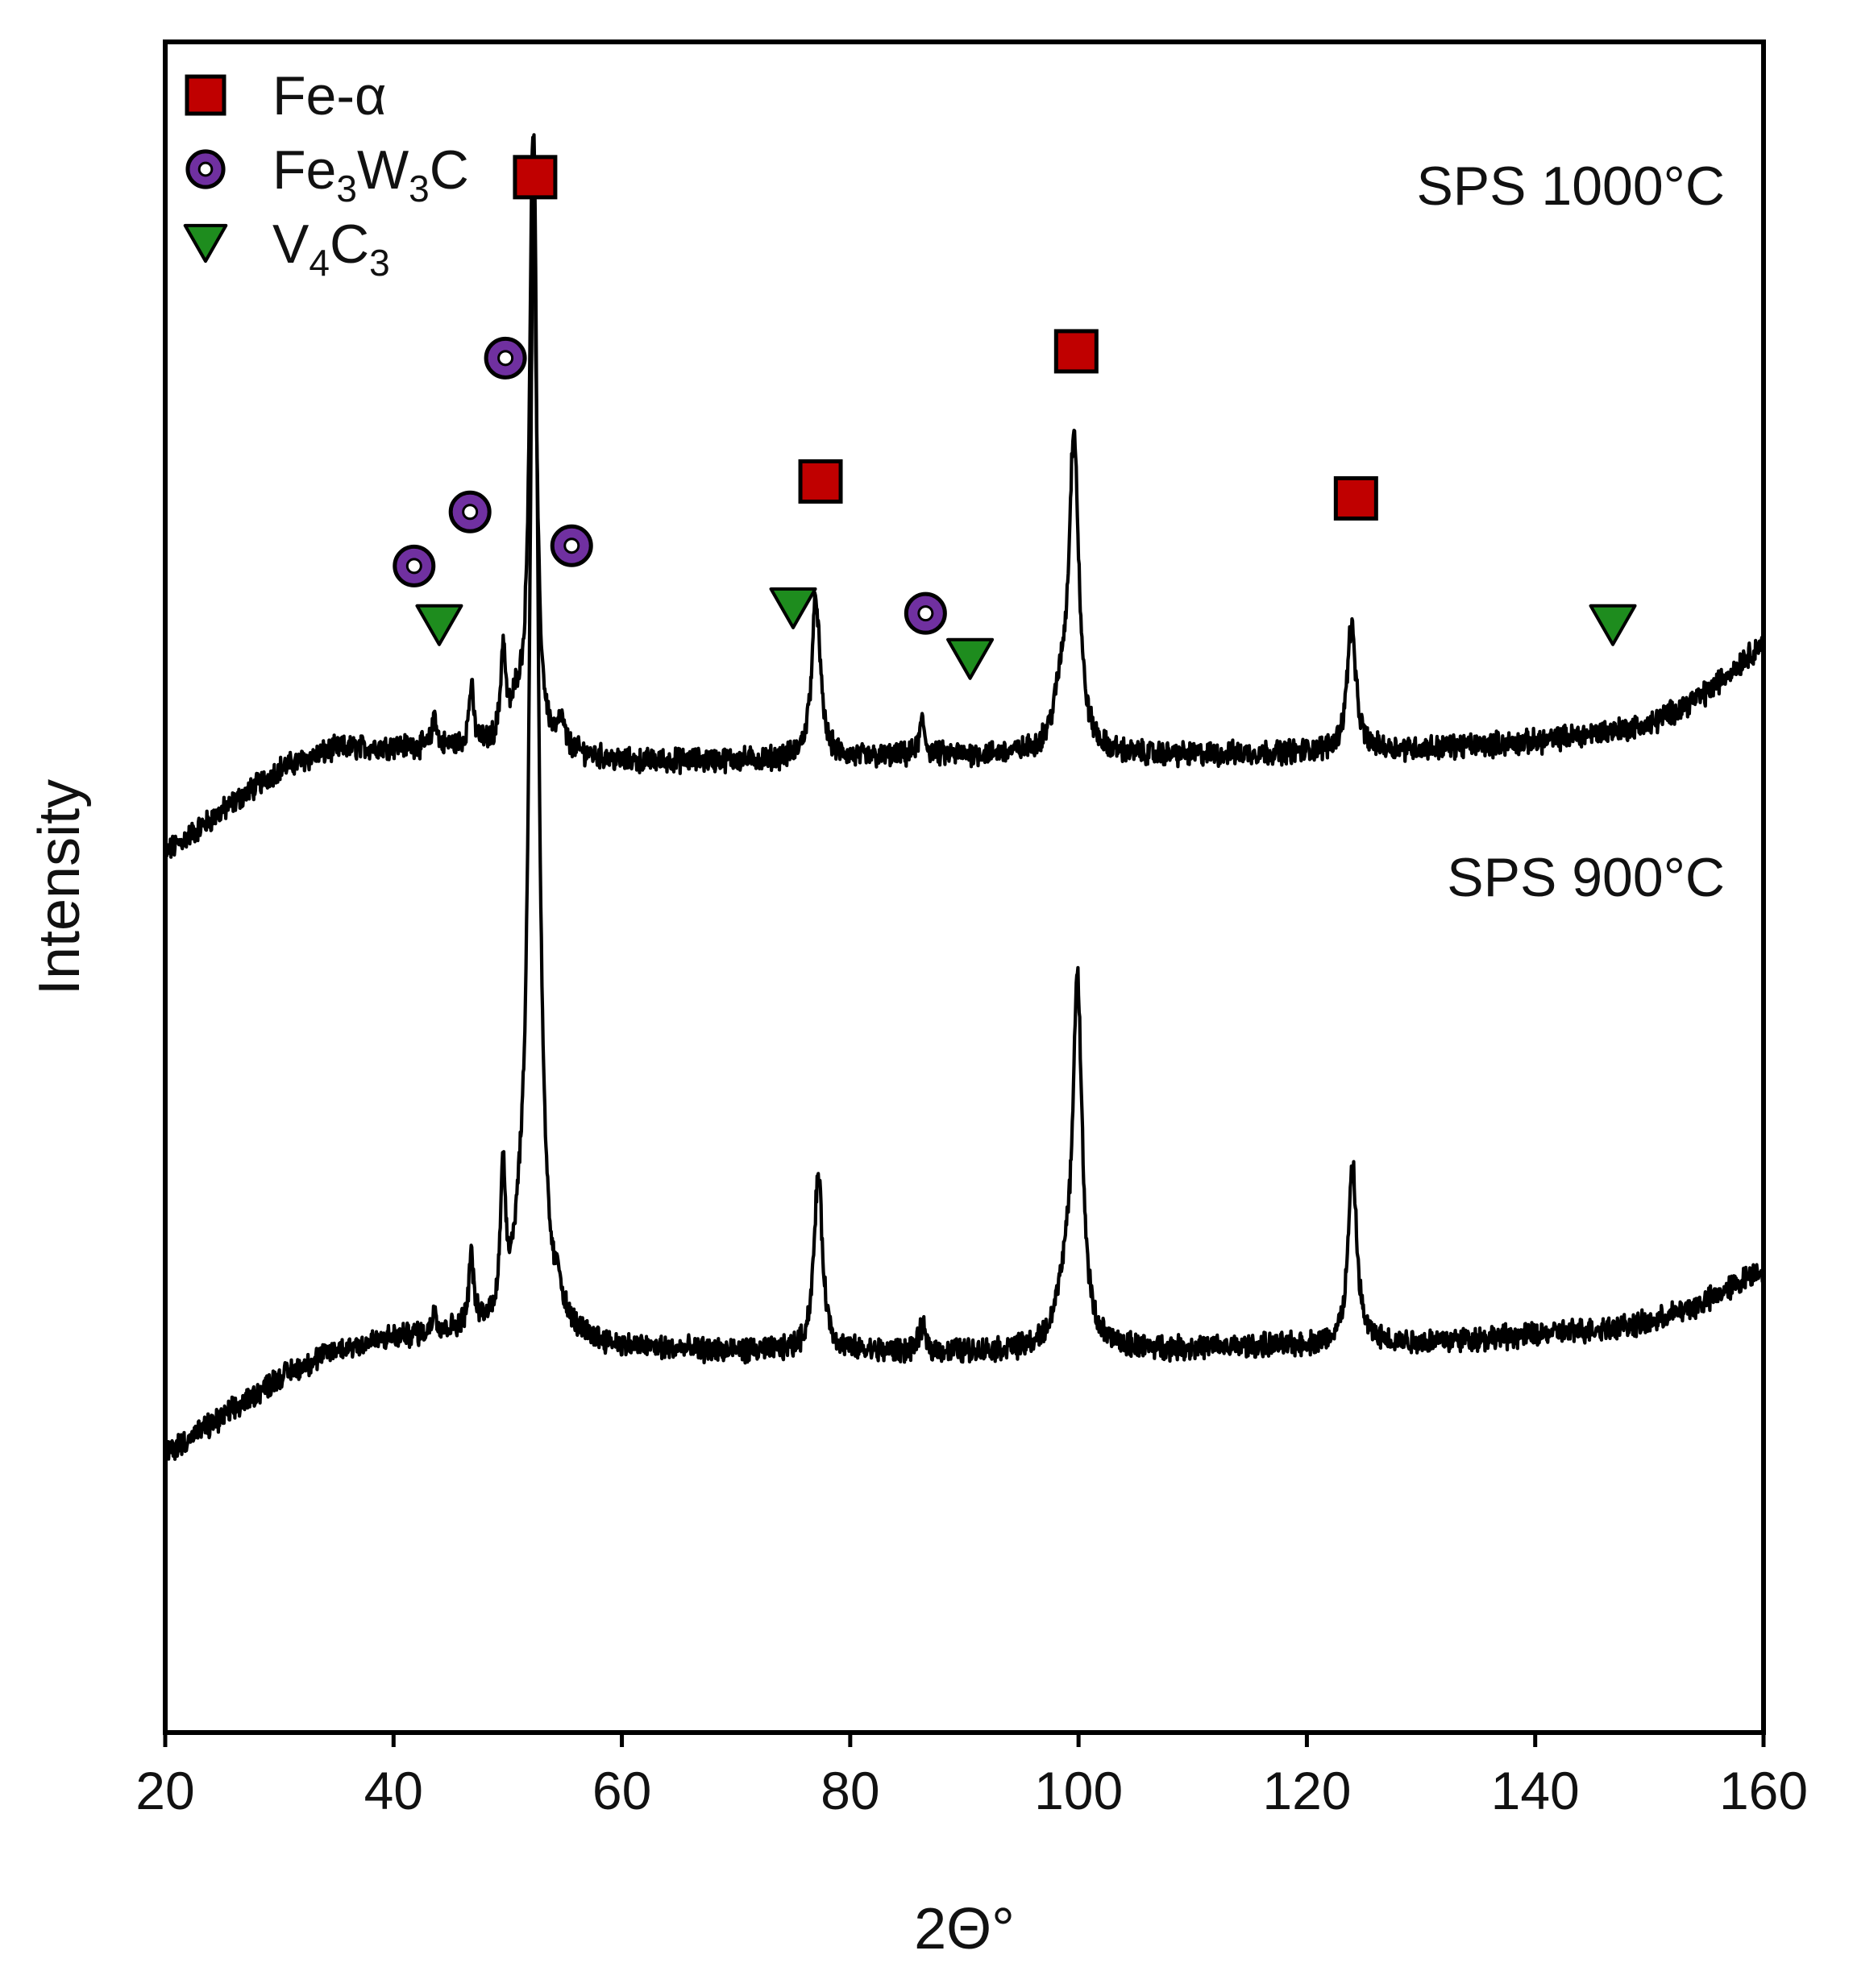  Describe the element at coordinates (205, 244) in the screenshot. I see `legend-vc-icon` at that location.